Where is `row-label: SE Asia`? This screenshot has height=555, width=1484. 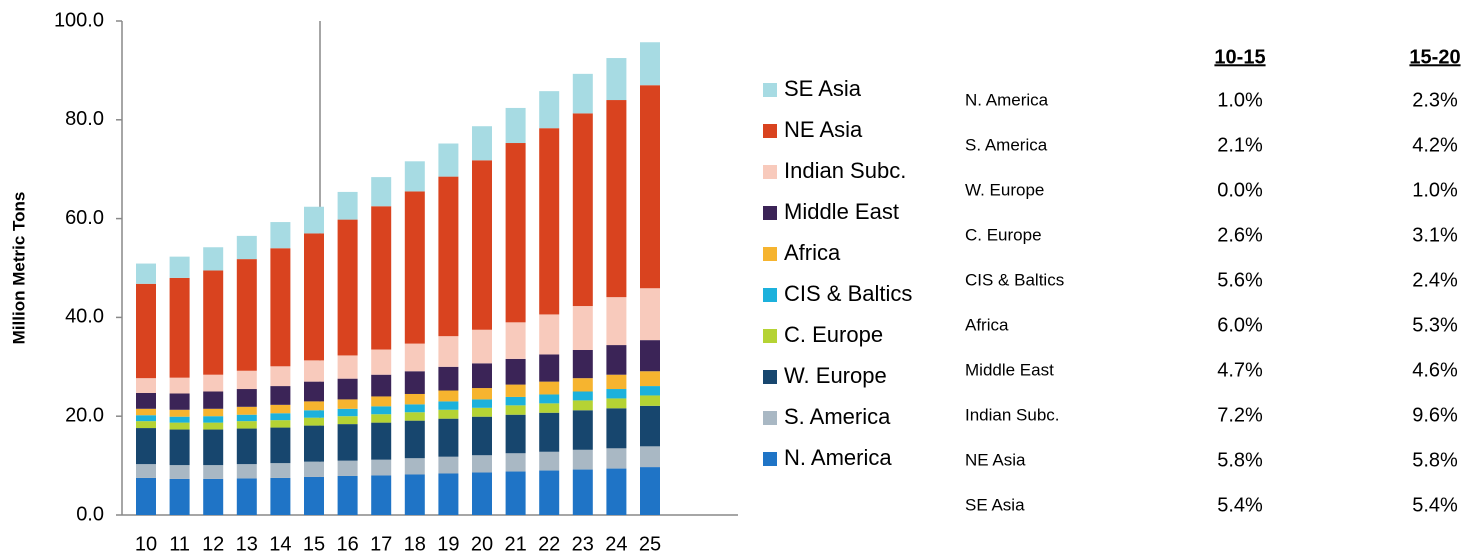 row-label: SE Asia is located at coordinates (995, 504).